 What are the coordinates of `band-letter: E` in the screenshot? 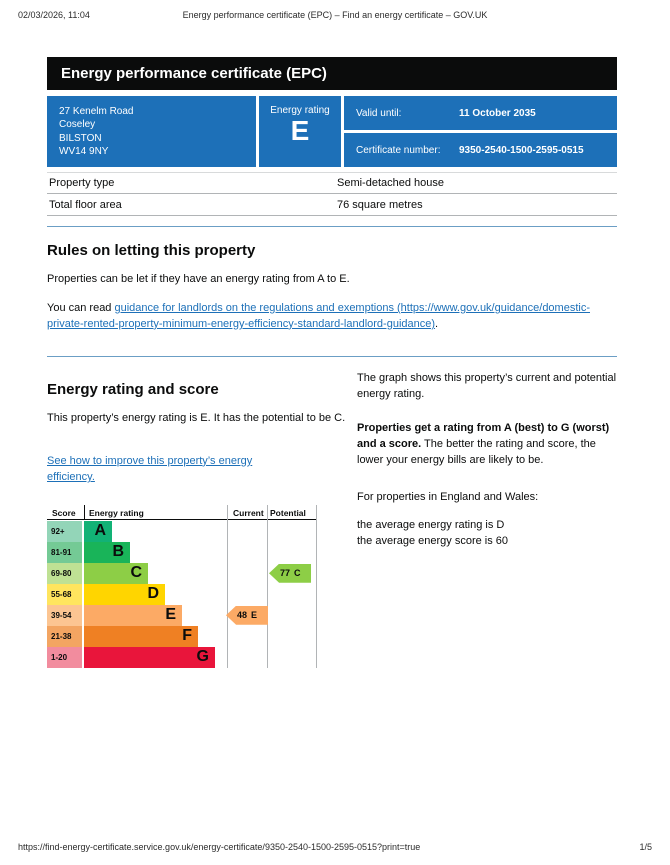 It's located at (133, 615).